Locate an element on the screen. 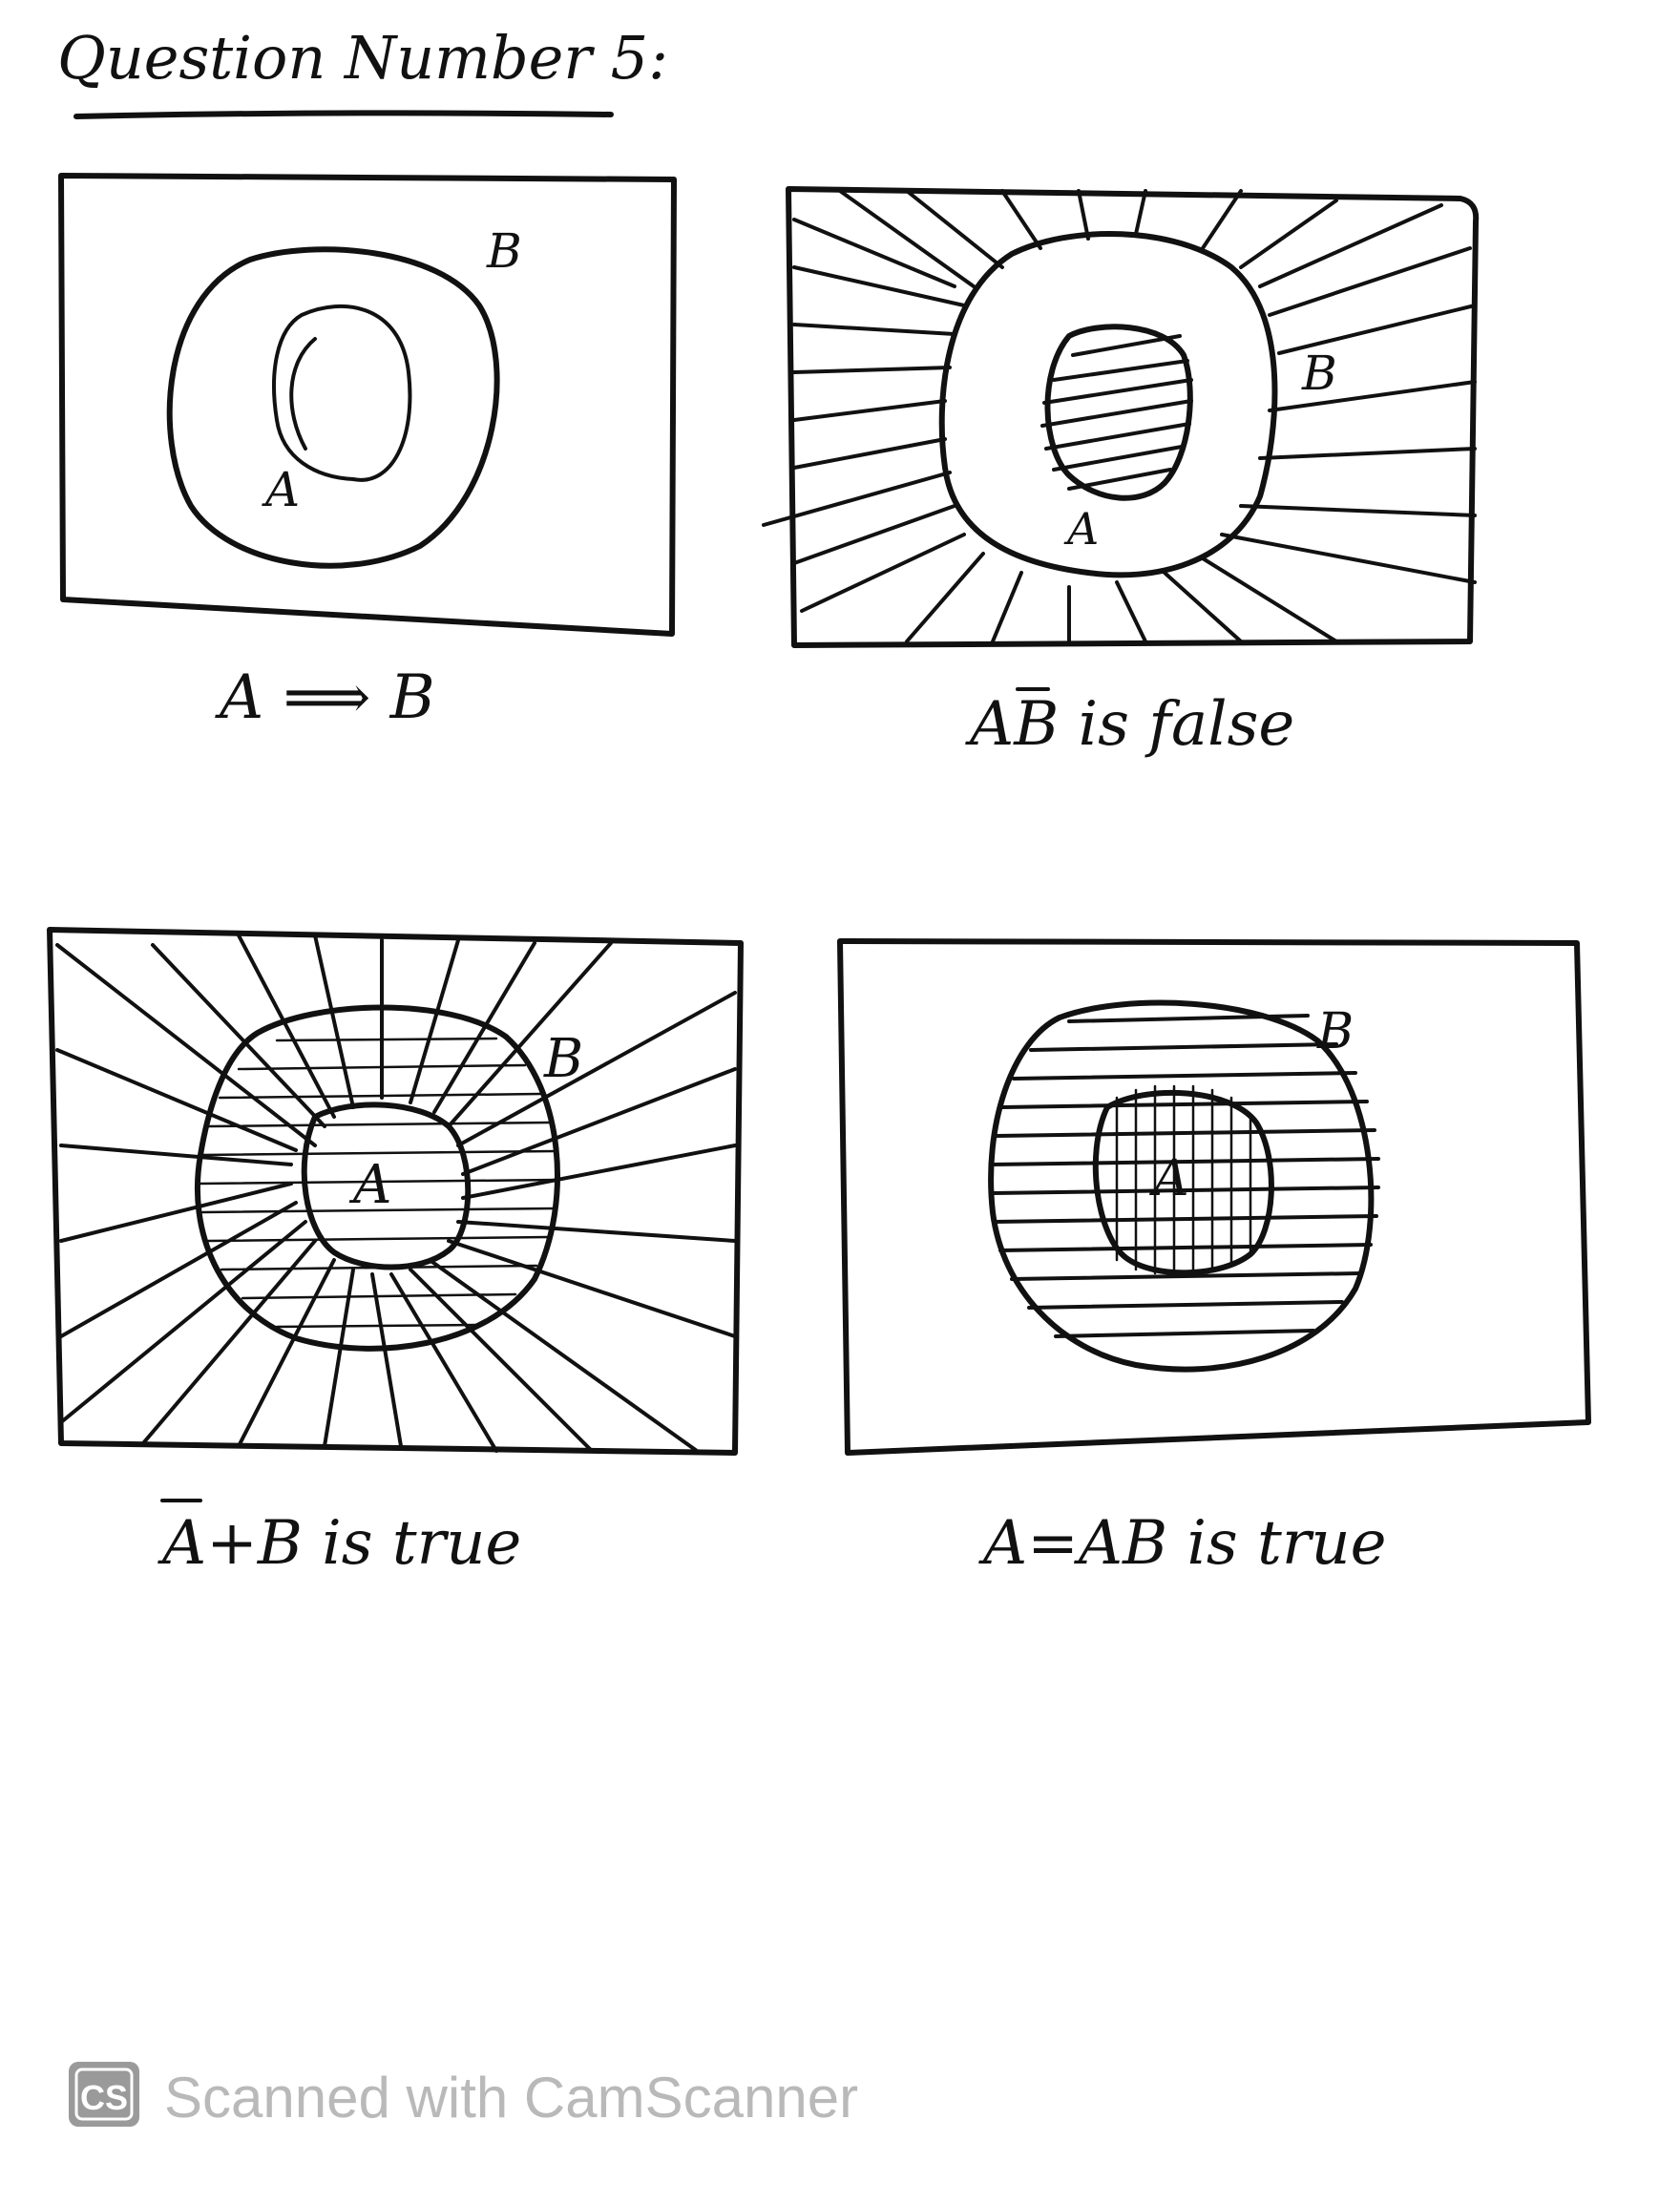  outside-b-hatching is located at coordinates (1119, 416).